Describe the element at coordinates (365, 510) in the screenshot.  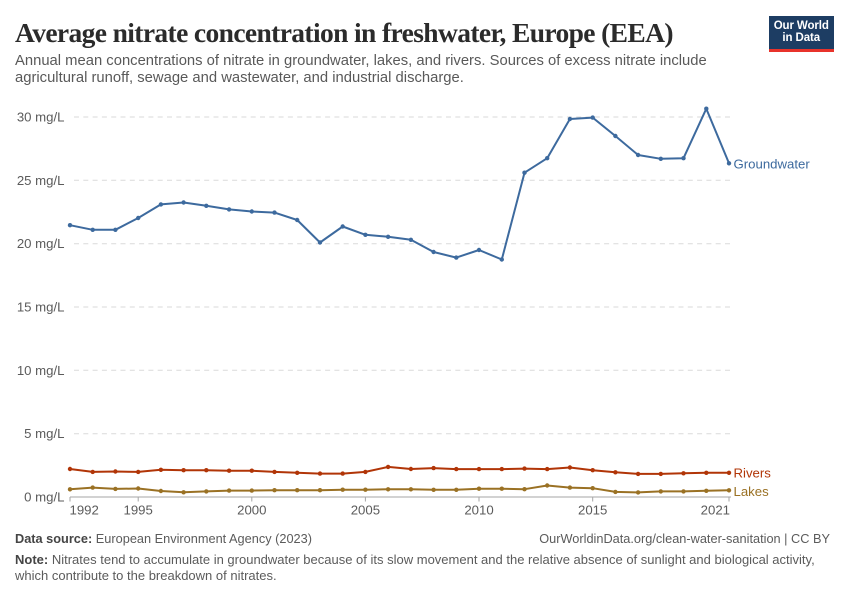
I see `svg-text: 2005` at that location.